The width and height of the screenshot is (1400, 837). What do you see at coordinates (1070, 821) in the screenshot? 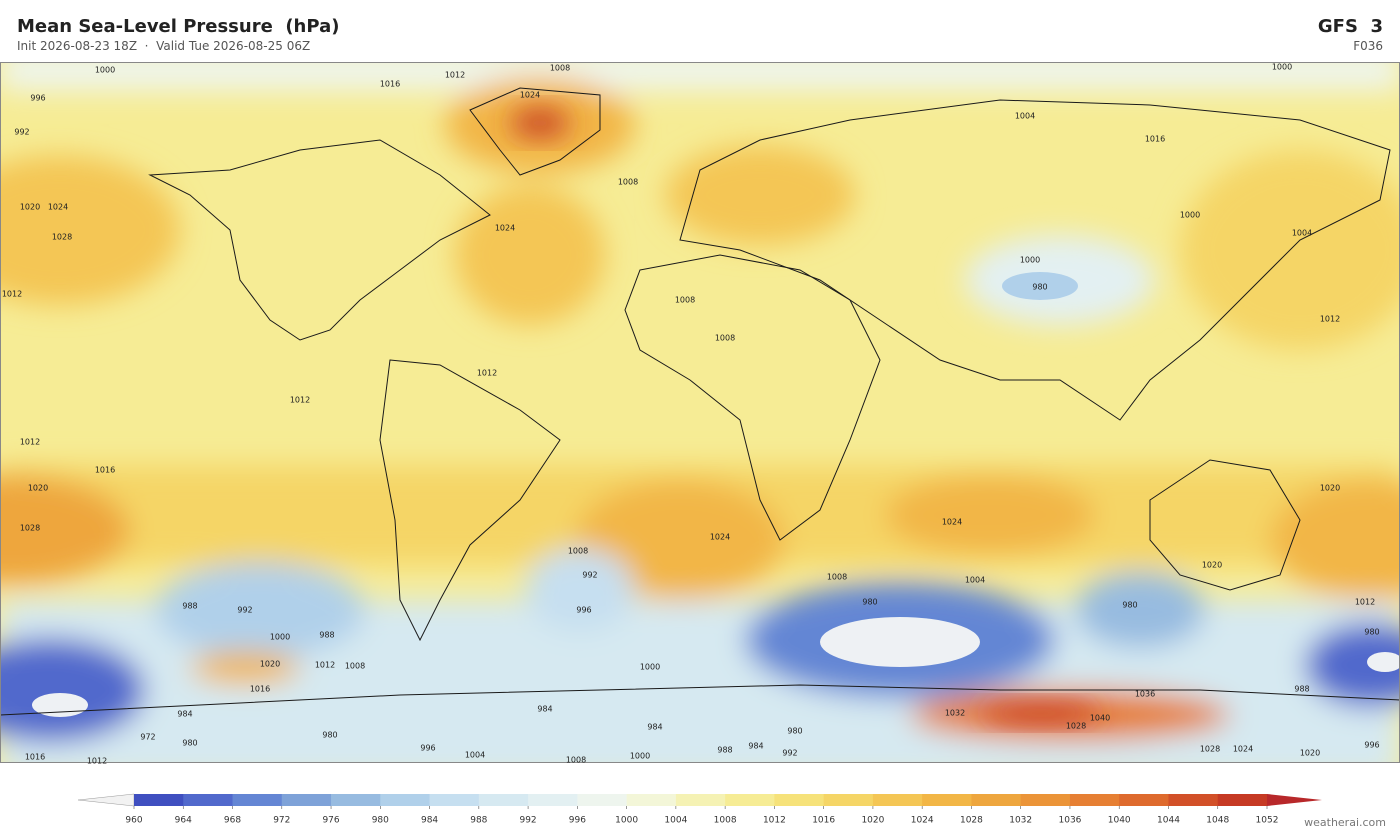
I see `colorbar-label: 1036` at bounding box center [1070, 821].